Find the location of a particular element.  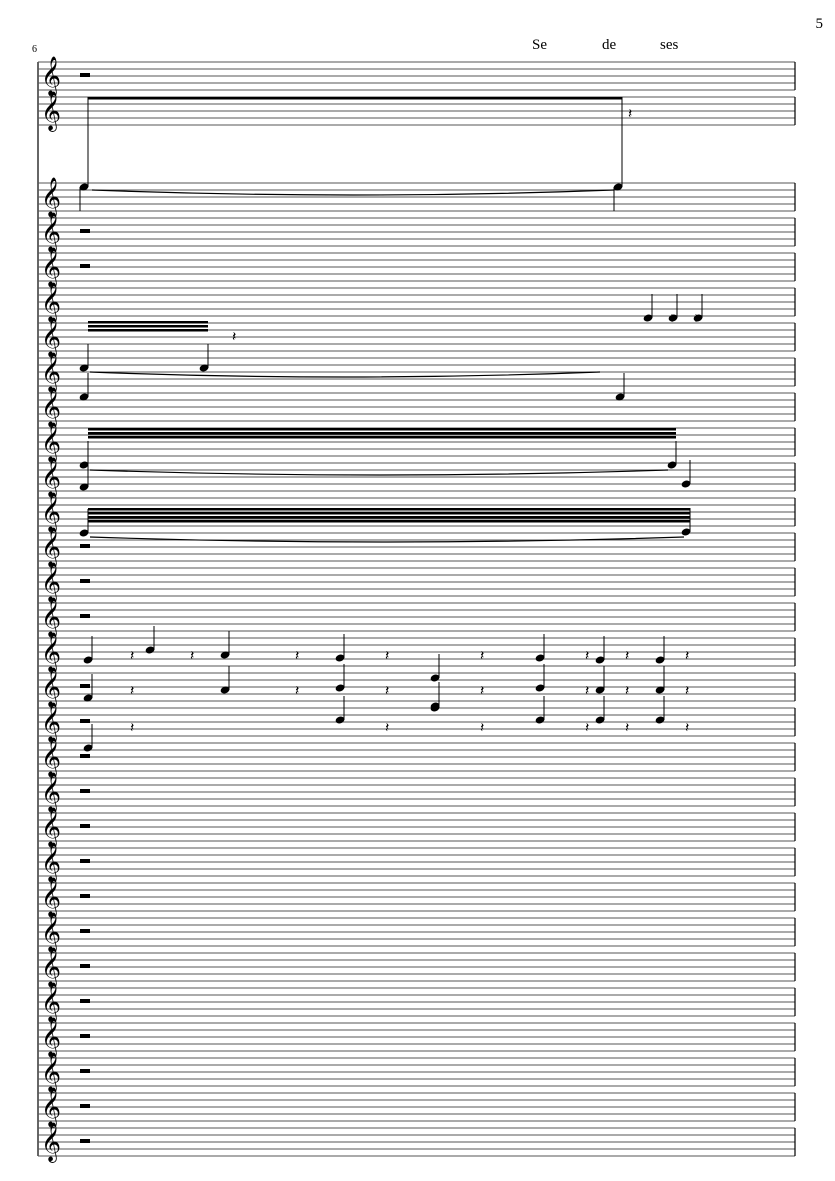

page-number: 5 is located at coordinates (819, 24).